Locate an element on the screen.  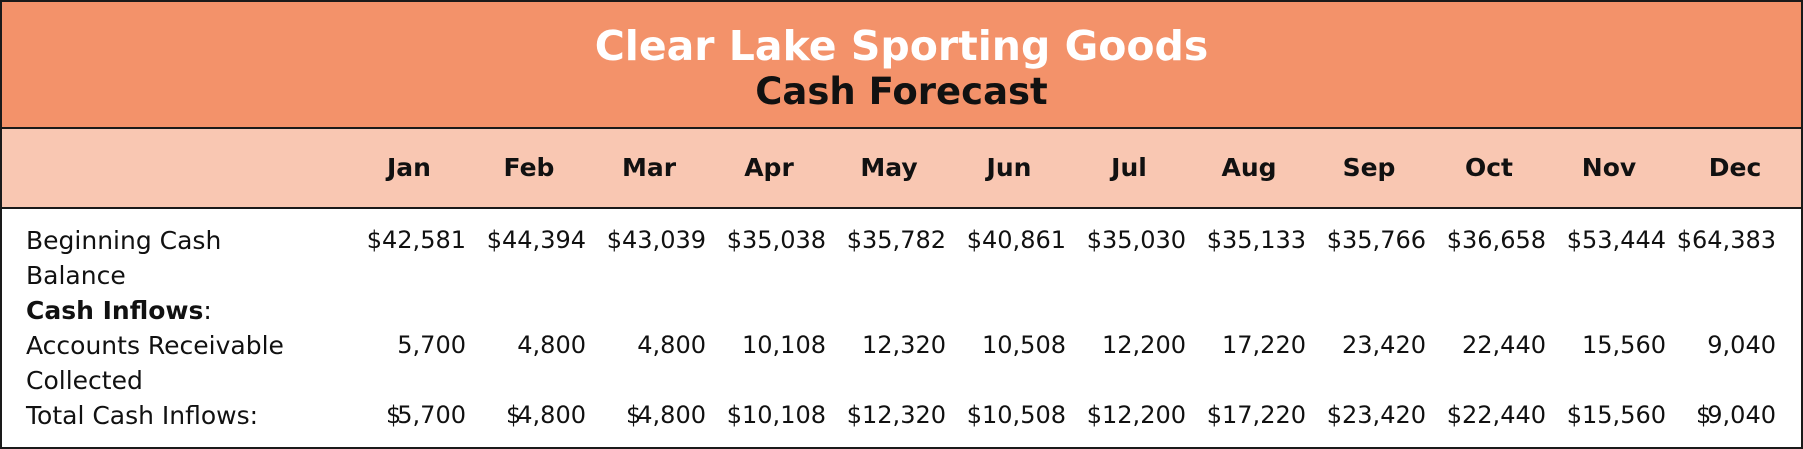
accounts-receivable-cell: 12,200 is located at coordinates (1144, 345).